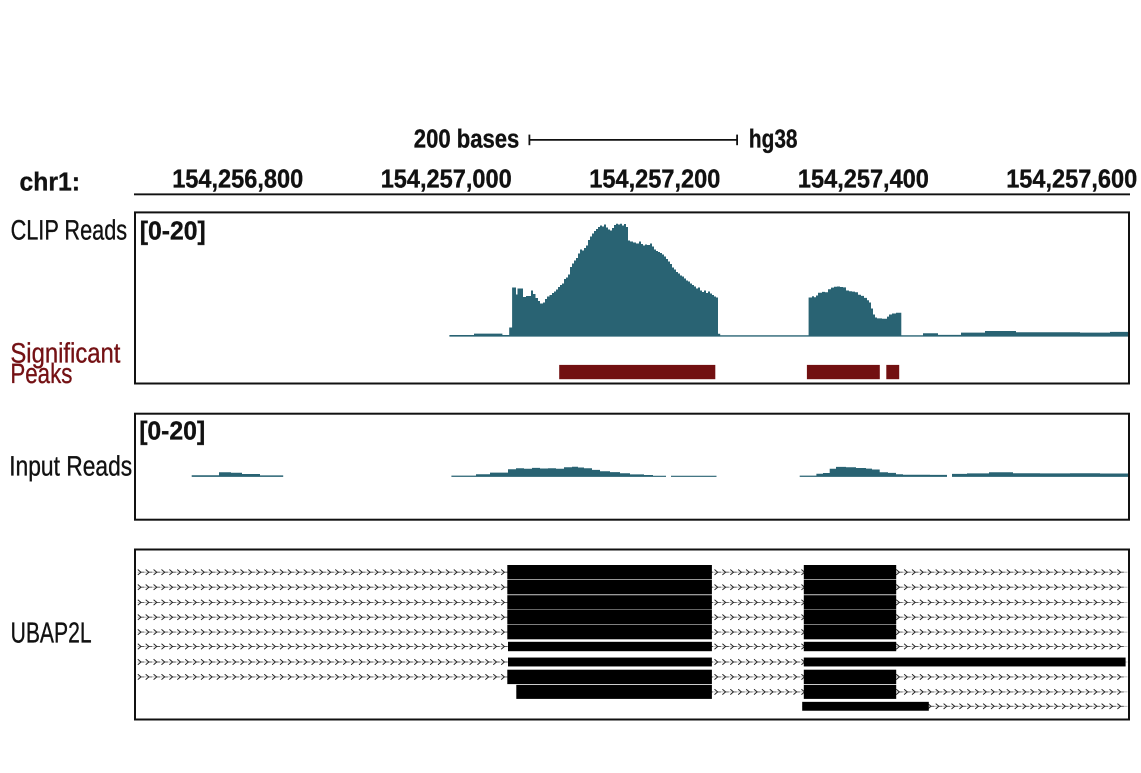 Image resolution: width=1141 pixels, height=773 pixels. What do you see at coordinates (467, 139) in the screenshot?
I see `svg-text: 200 bases` at bounding box center [467, 139].